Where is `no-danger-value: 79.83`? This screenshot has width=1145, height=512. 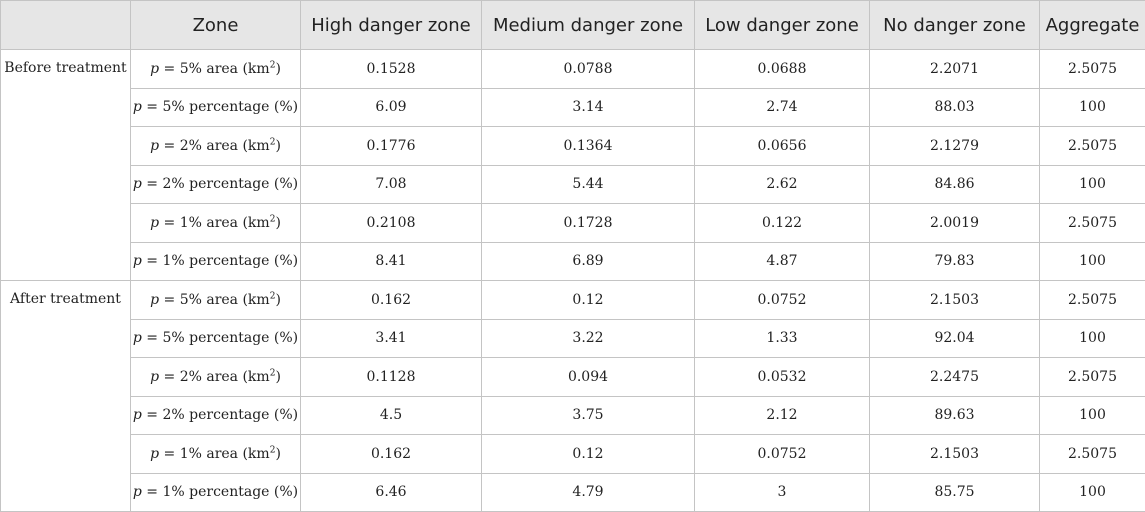 no-danger-value: 79.83 is located at coordinates (955, 261).